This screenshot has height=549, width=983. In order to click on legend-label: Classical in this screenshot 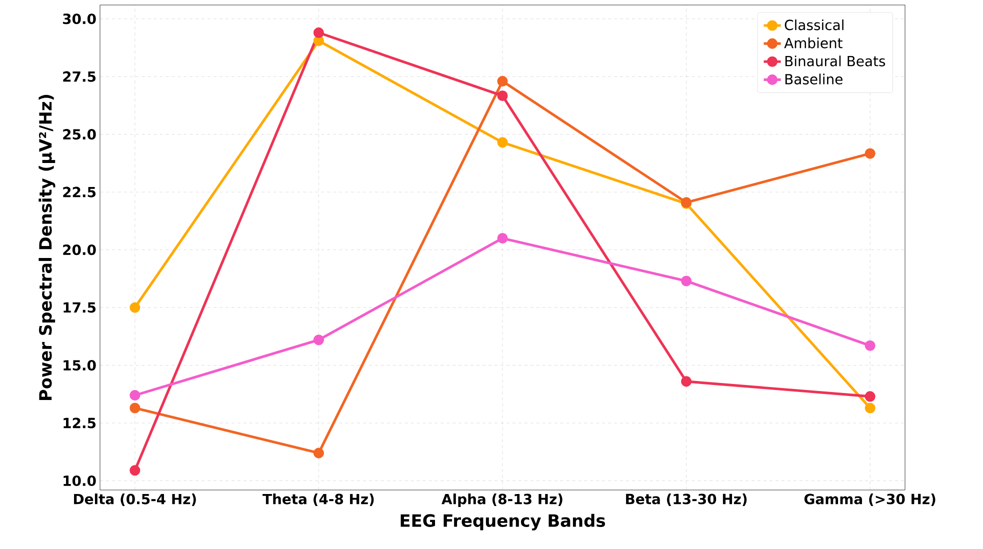, I will do `click(814, 24)`.